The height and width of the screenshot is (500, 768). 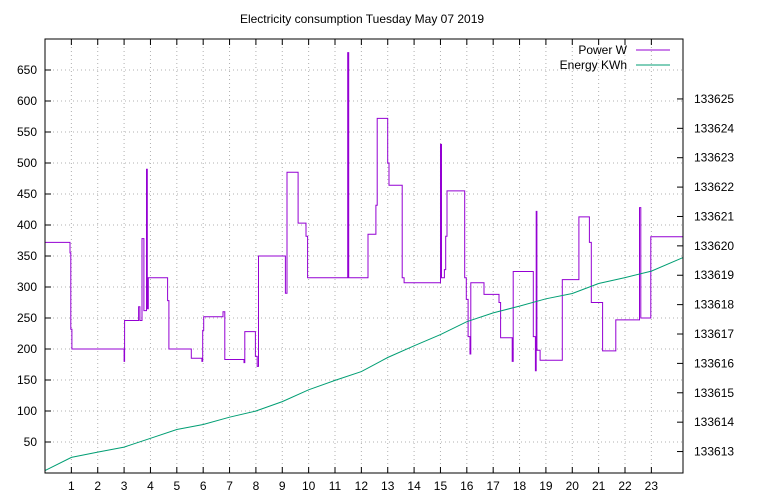 I want to click on x-tick-label: 21, so click(x=599, y=486).